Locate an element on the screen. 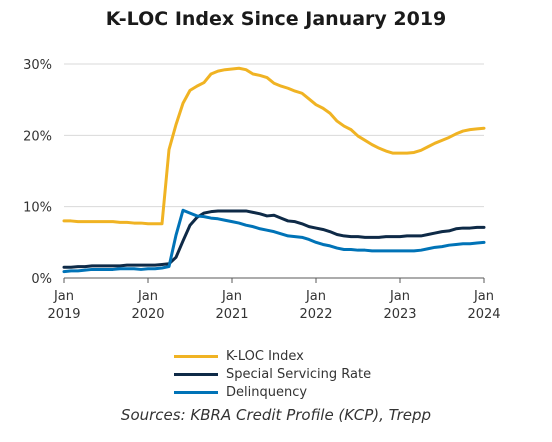 The height and width of the screenshot is (442, 552). legend-item-special-servicing: Special Servicing Rate is located at coordinates (272, 374).